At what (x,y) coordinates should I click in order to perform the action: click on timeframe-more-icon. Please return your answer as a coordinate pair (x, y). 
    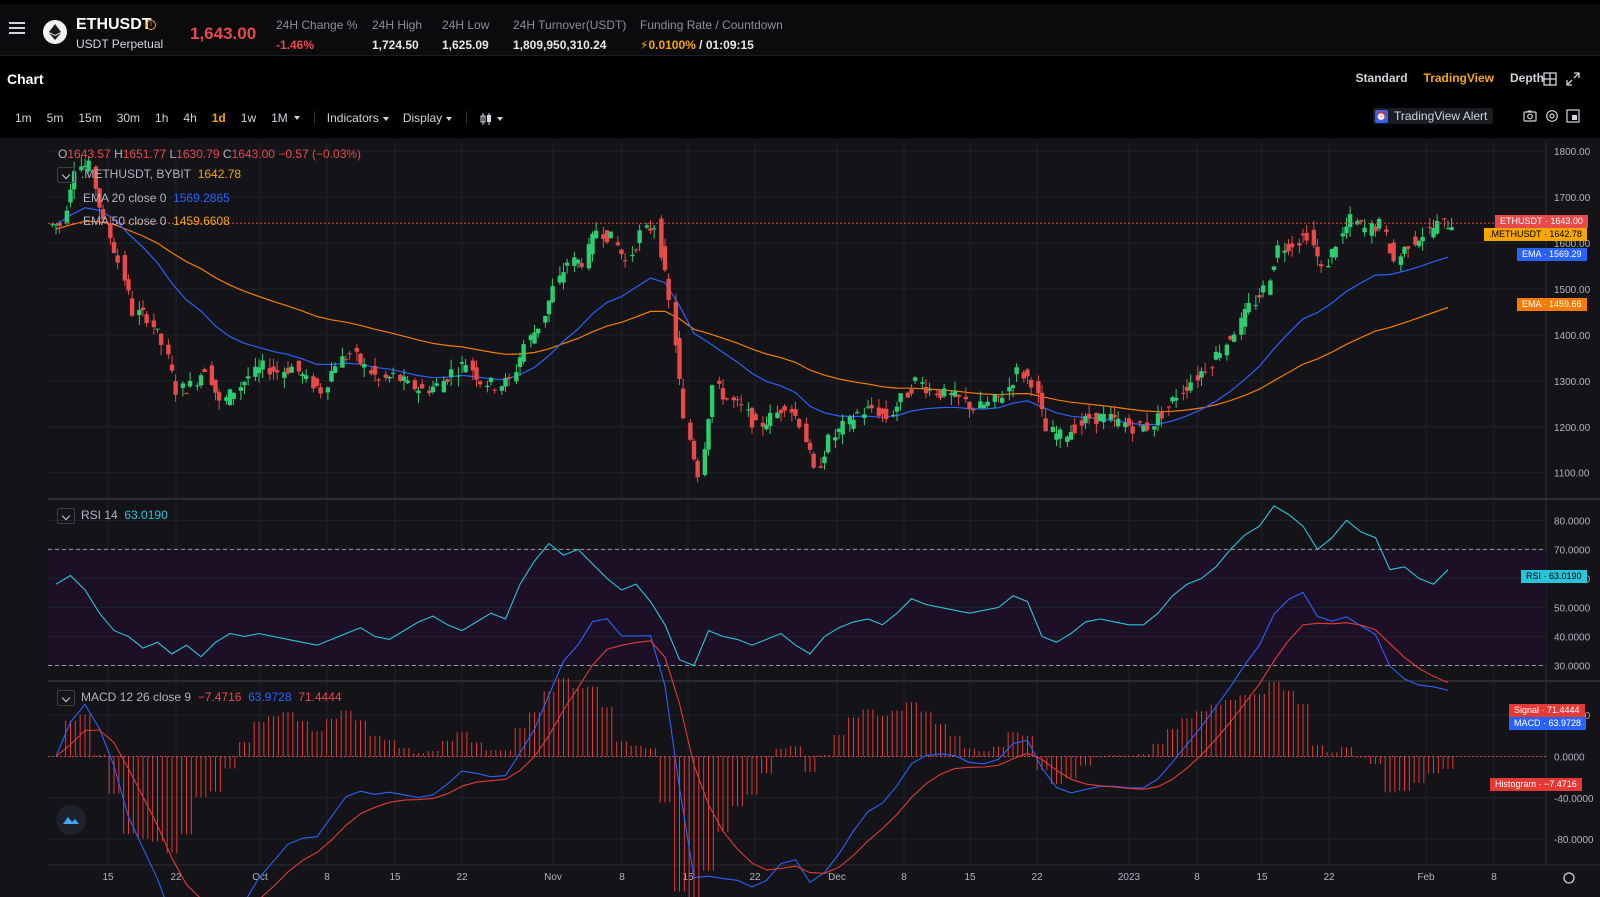
    Looking at the image, I should click on (296, 118).